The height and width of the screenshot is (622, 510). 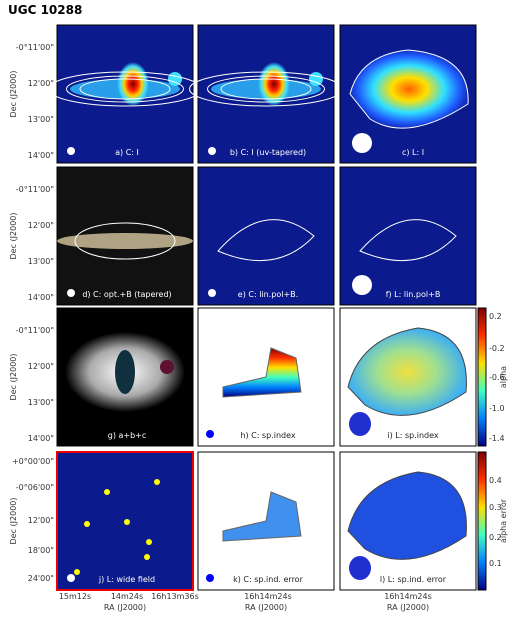 What do you see at coordinates (167, 367) in the screenshot?
I see `emission-blob` at bounding box center [167, 367].